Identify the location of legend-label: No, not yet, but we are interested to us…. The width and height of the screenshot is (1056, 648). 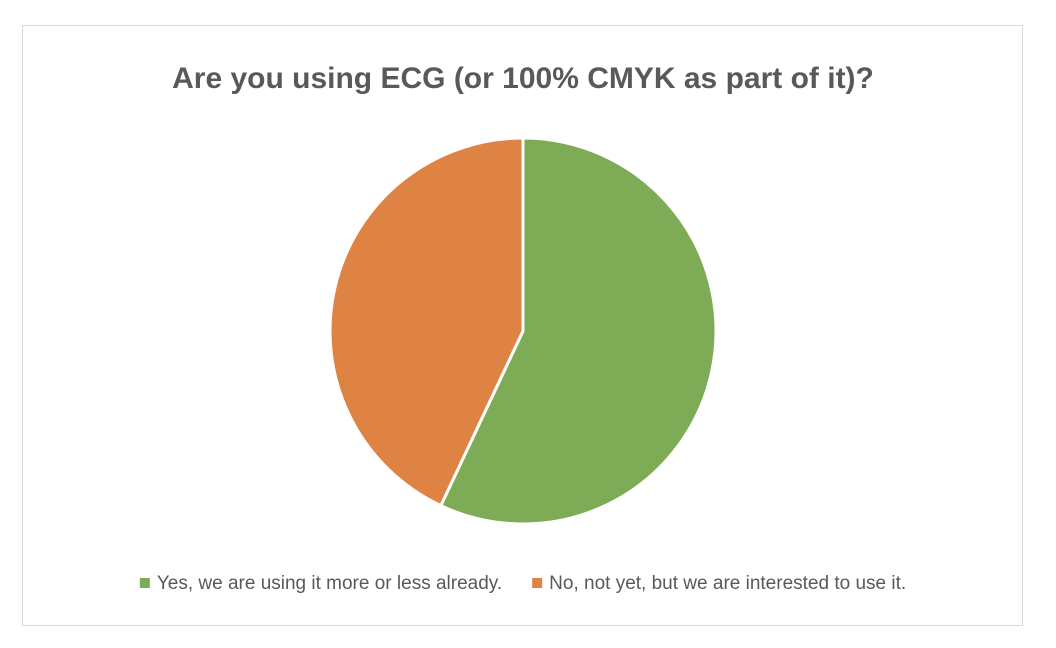
(727, 583).